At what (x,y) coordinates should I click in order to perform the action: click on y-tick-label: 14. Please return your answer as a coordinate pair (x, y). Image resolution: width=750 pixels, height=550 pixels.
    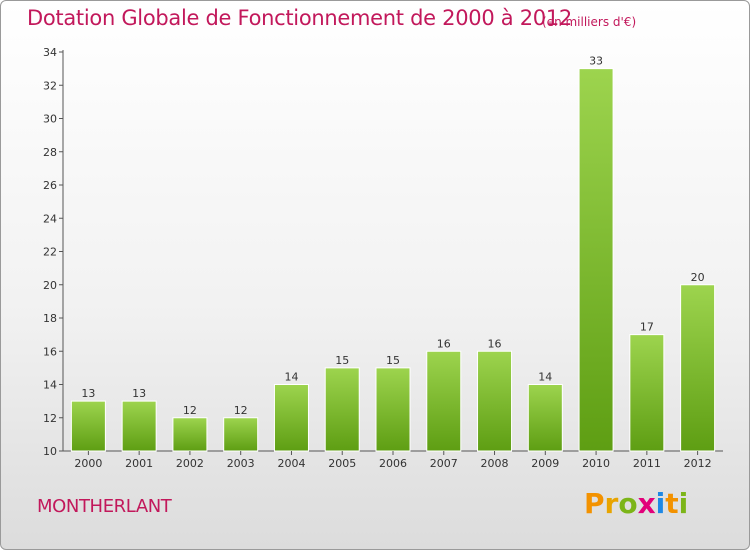
    Looking at the image, I should click on (50, 385).